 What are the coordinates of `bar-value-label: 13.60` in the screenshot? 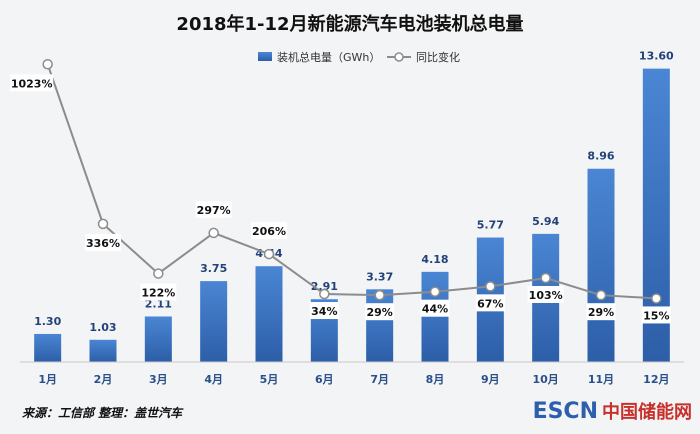 It's located at (656, 56).